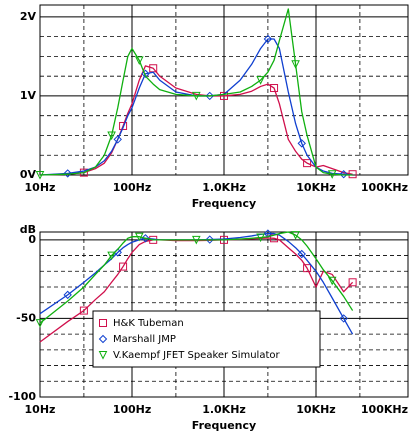 This screenshot has height=440, width=415. I want to click on y-tick-label: -50, so click(26, 317).